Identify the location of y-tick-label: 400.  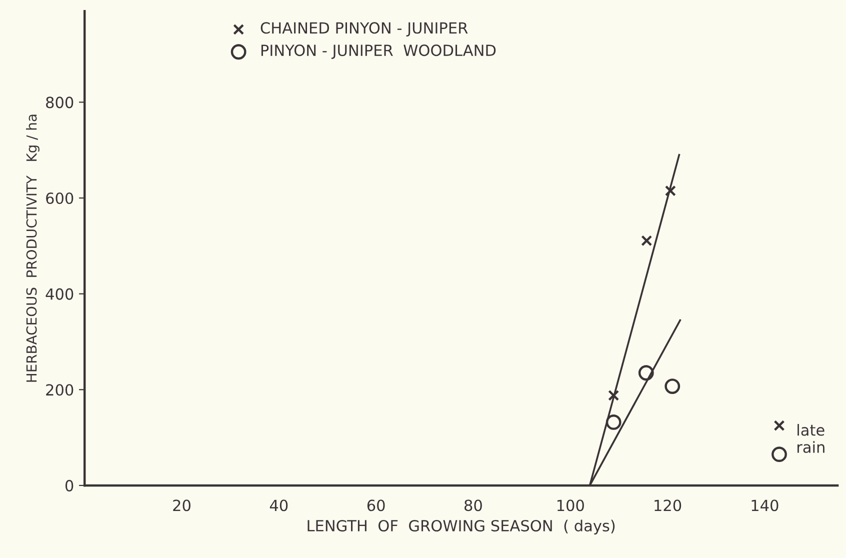
(60, 294).